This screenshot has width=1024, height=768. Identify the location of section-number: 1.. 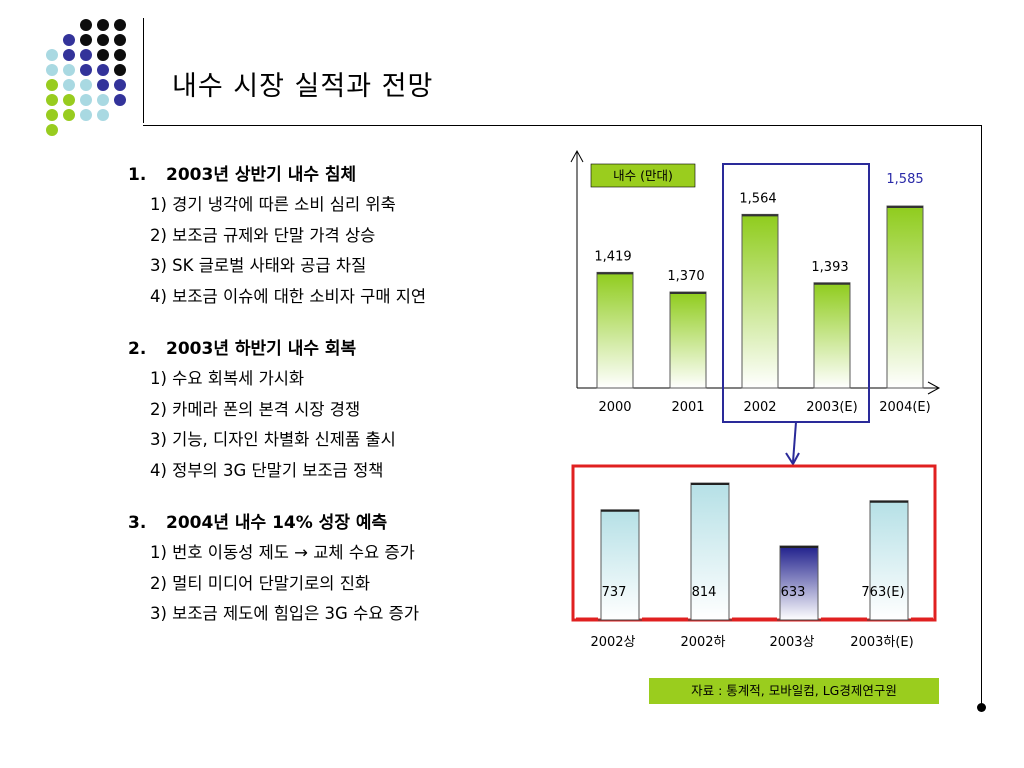
(137, 175).